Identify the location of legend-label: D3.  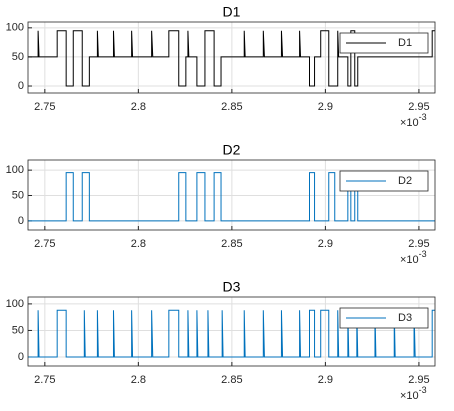
(405, 318).